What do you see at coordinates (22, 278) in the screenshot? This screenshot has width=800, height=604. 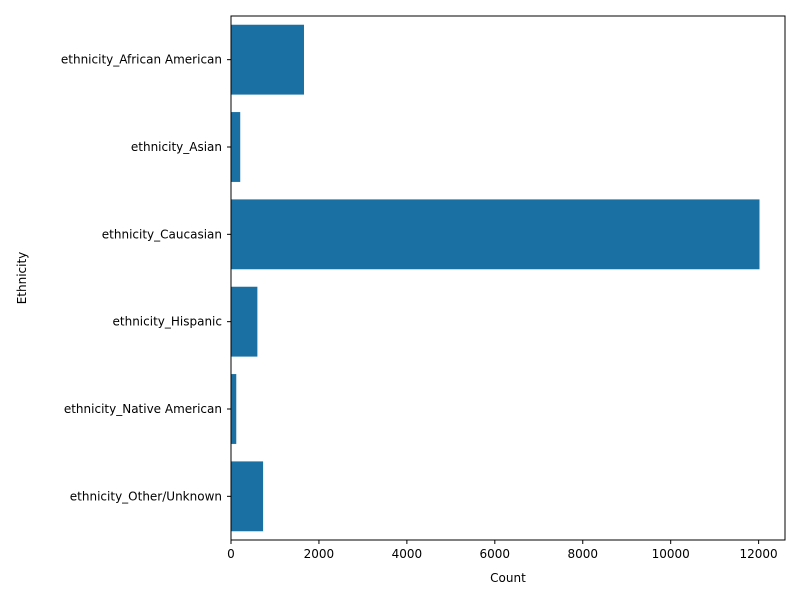 I see `y-axis-title: Ethnicity` at bounding box center [22, 278].